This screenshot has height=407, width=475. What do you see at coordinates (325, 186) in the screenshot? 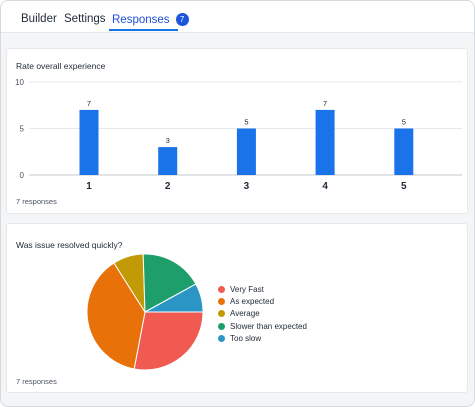
I see `x-category-label: 4` at bounding box center [325, 186].